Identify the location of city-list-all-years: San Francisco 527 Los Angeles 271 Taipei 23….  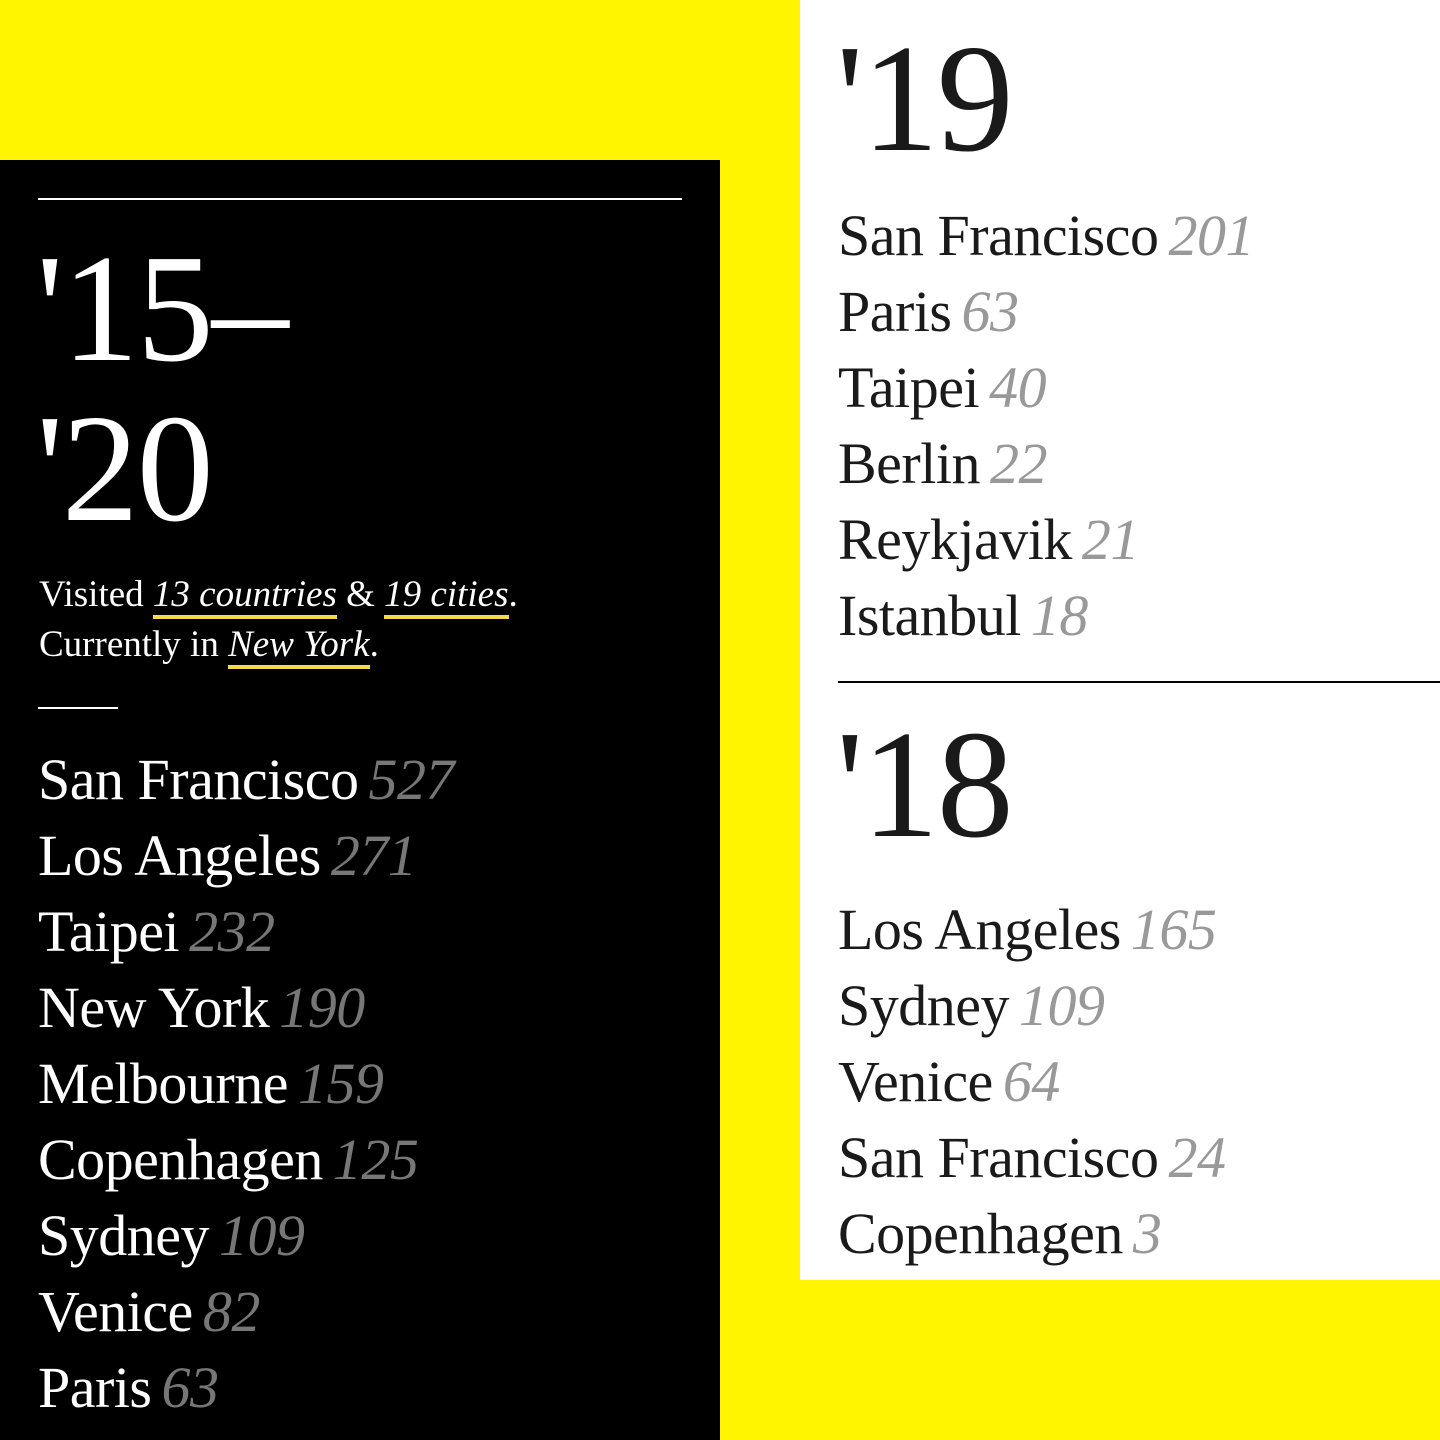
(246, 1084).